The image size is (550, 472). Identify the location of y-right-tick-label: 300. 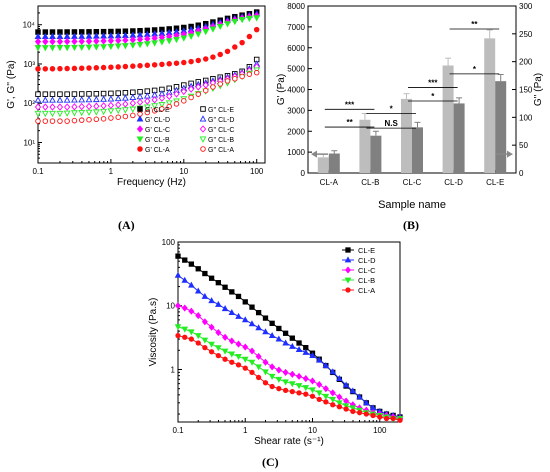
(526, 6).